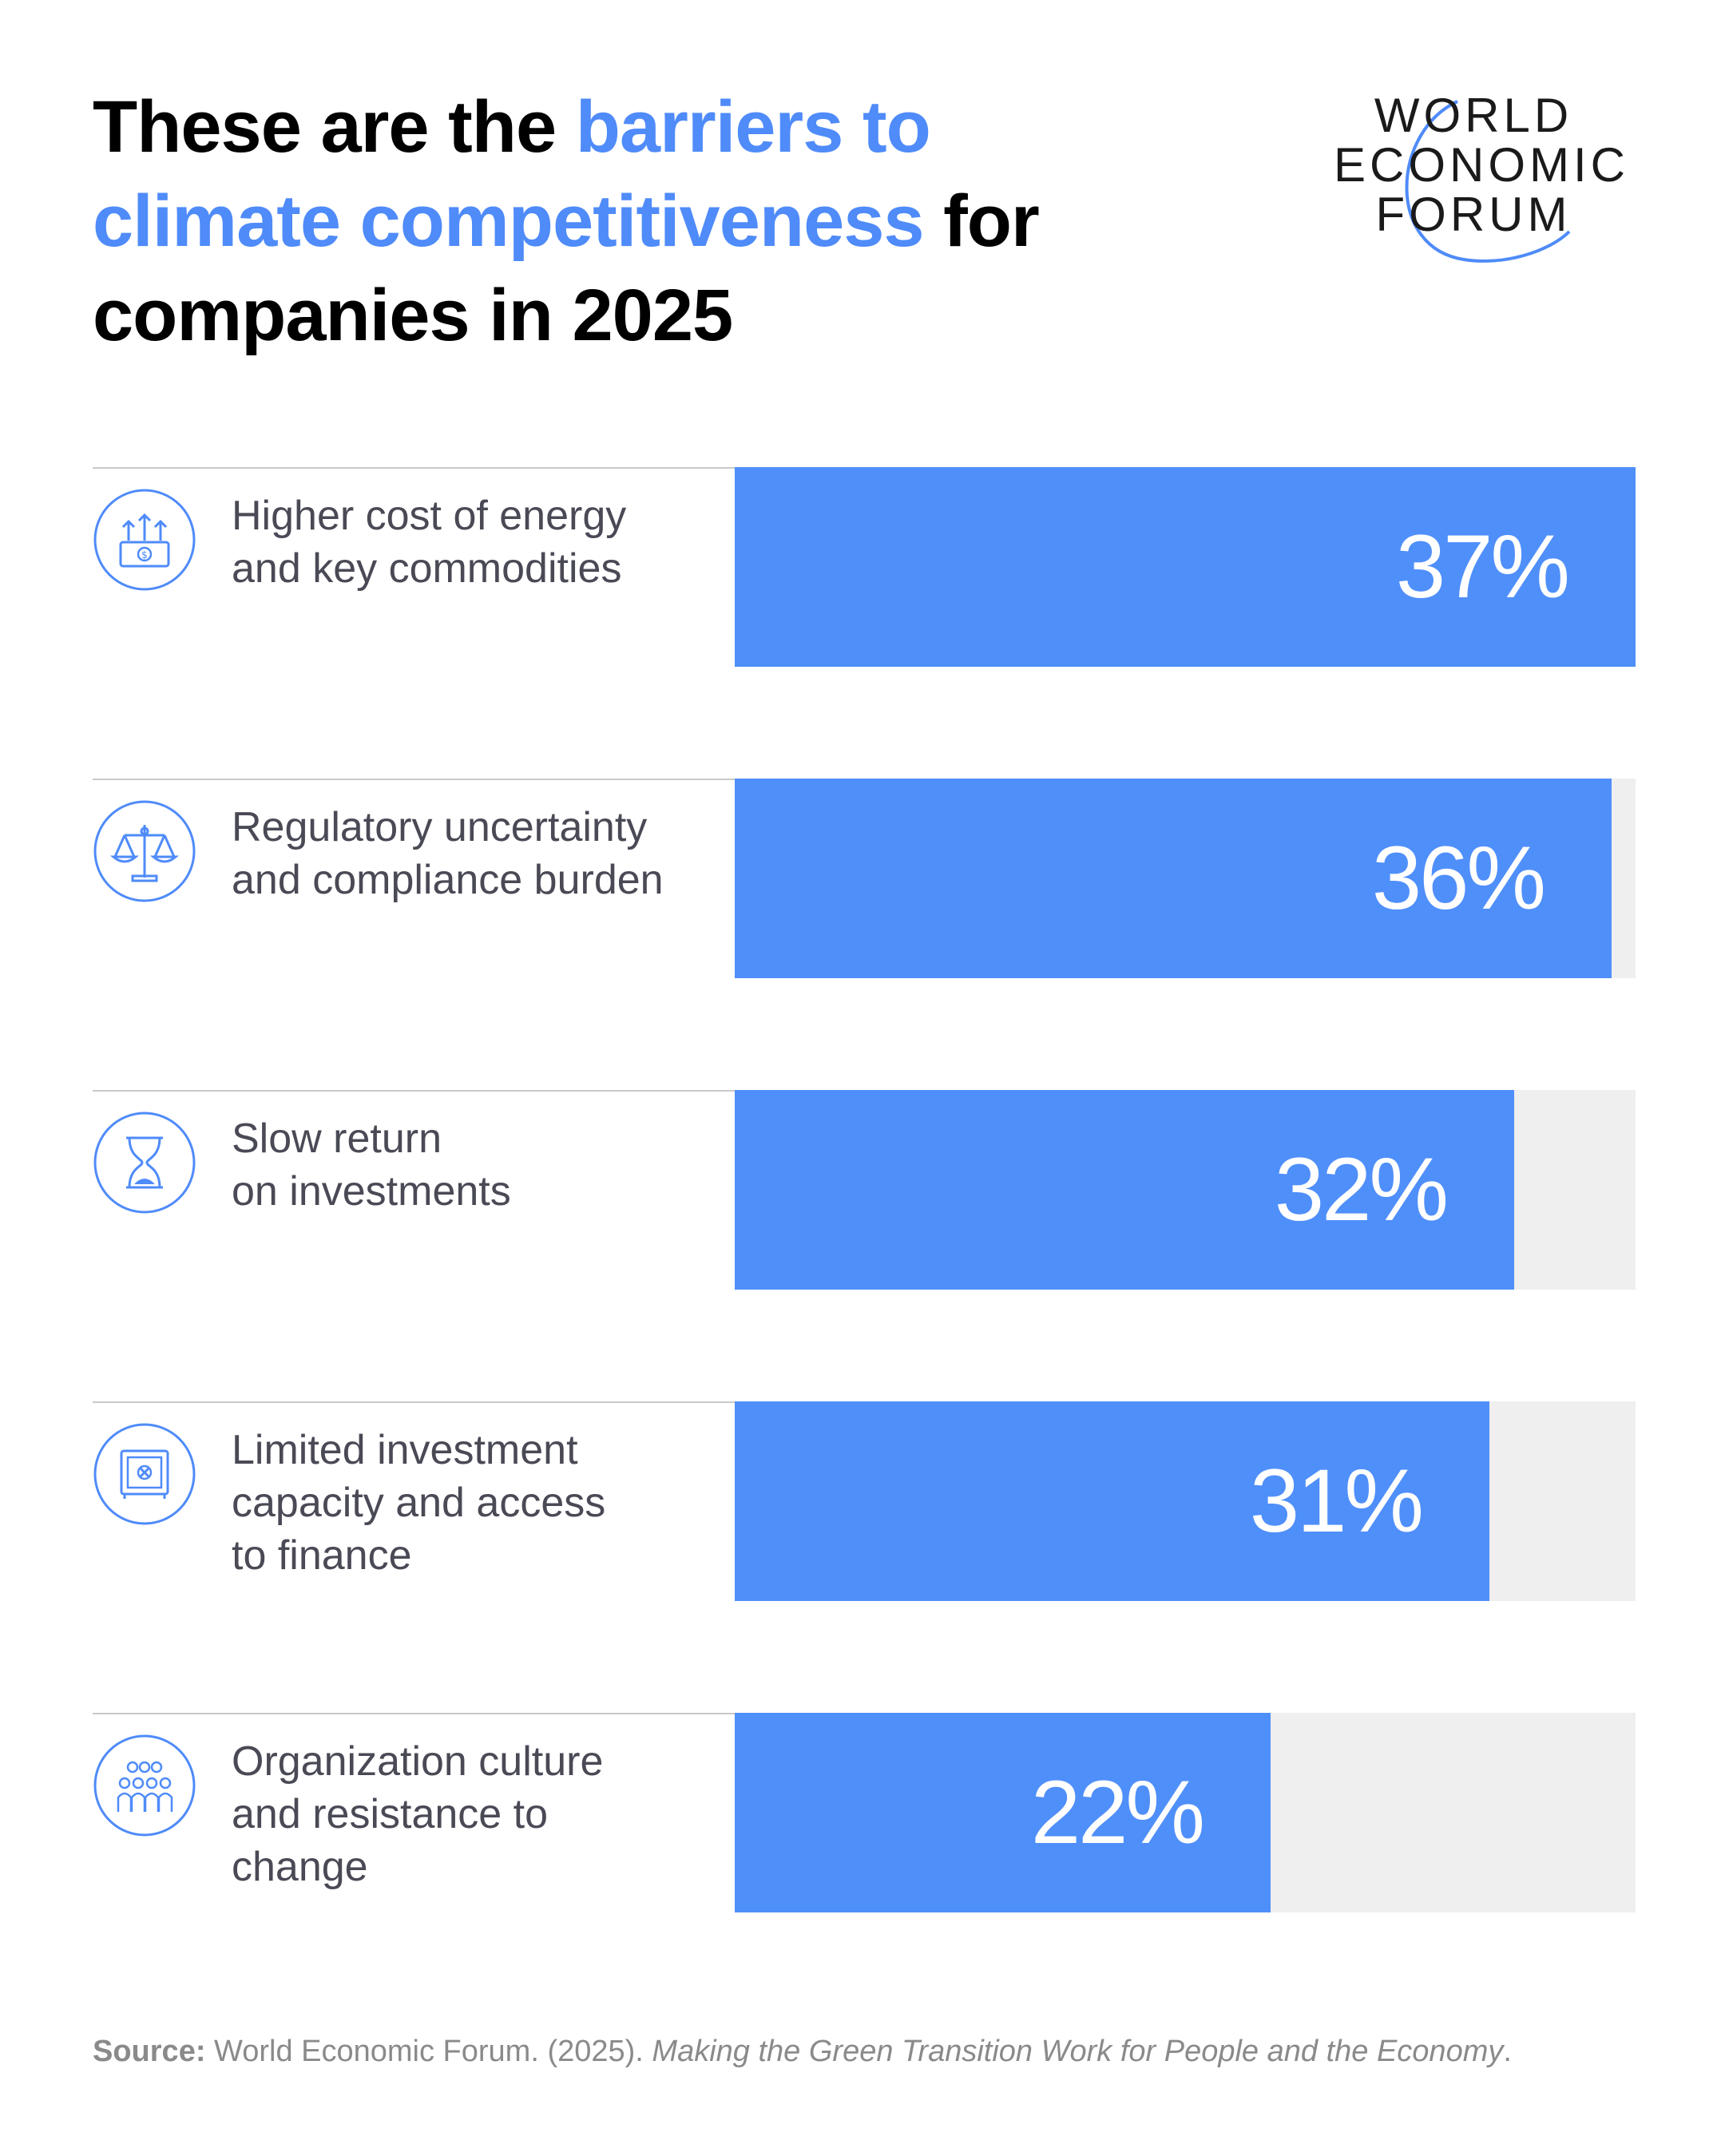  I want to click on title-part-1: These are the, so click(334, 127).